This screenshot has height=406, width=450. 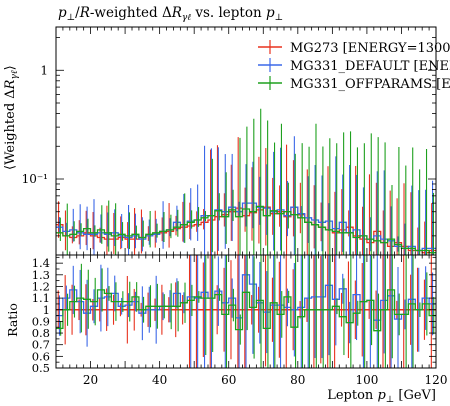 I want to click on ratio-tick-label: 1.4, so click(x=41, y=263).